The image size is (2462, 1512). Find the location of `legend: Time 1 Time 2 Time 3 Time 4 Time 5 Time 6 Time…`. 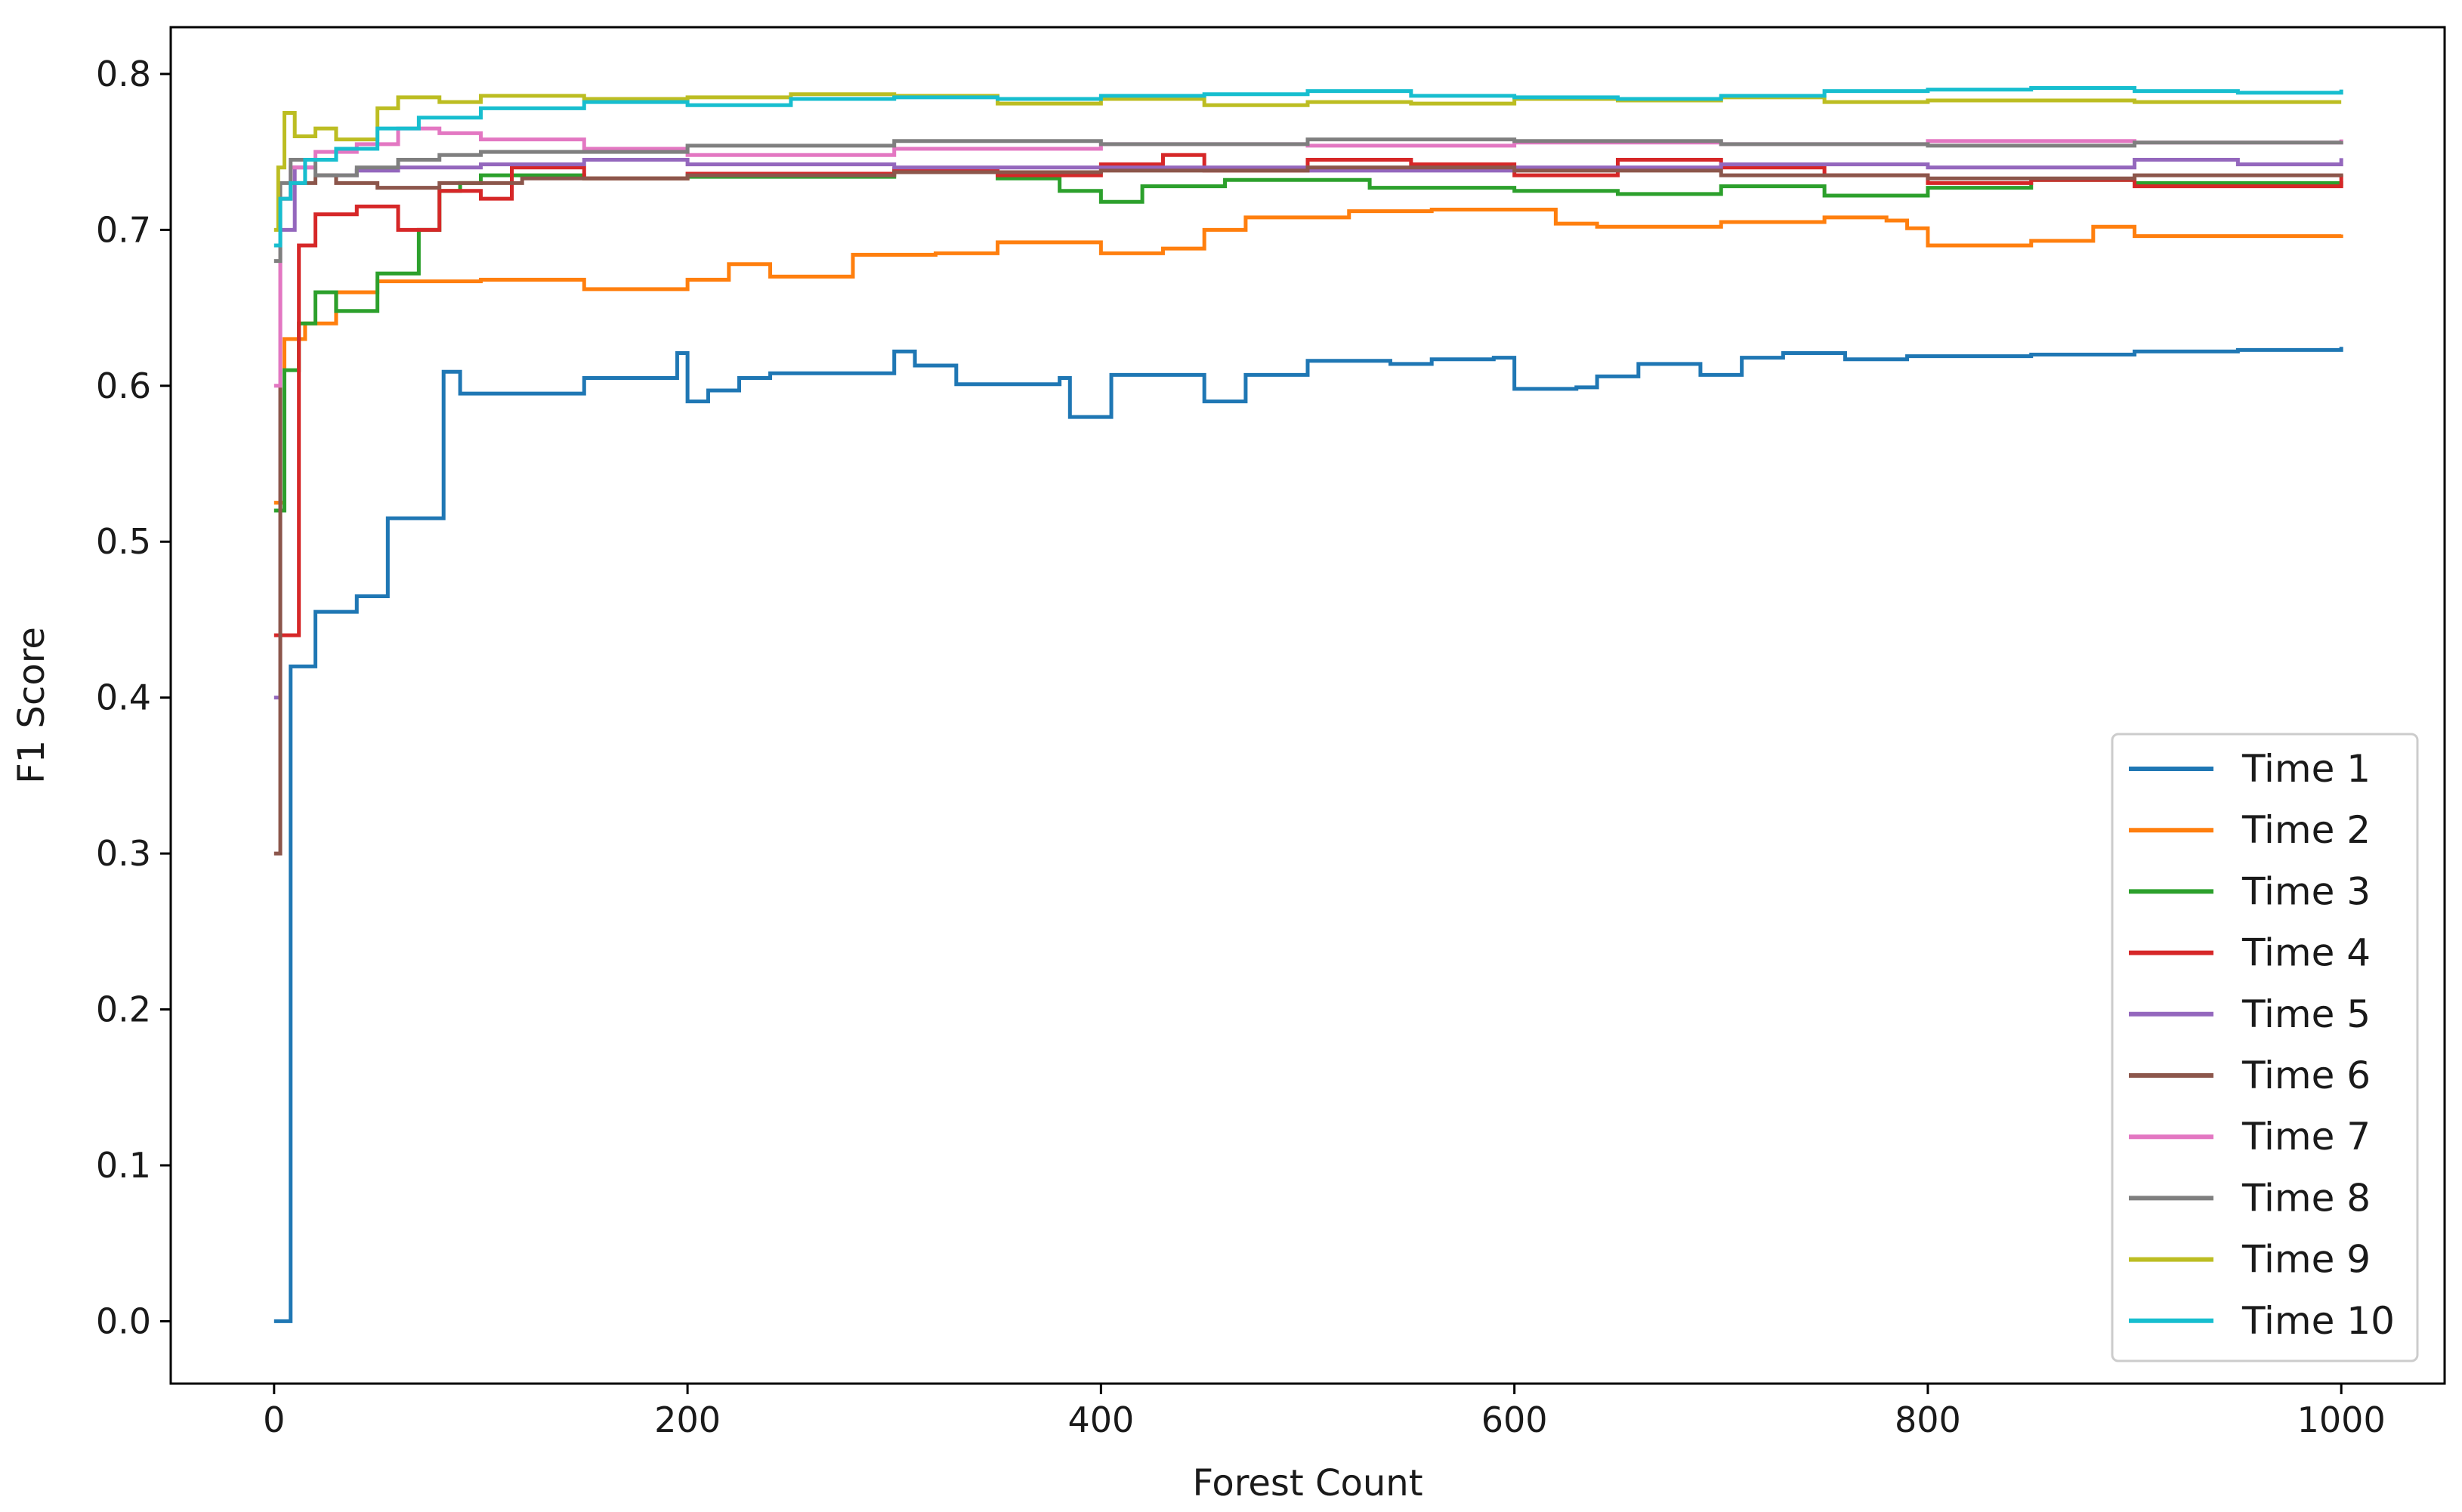

legend: Time 1 Time 2 Time 3 Time 4 Time 5 Time 6 Time… is located at coordinates (2265, 1047).